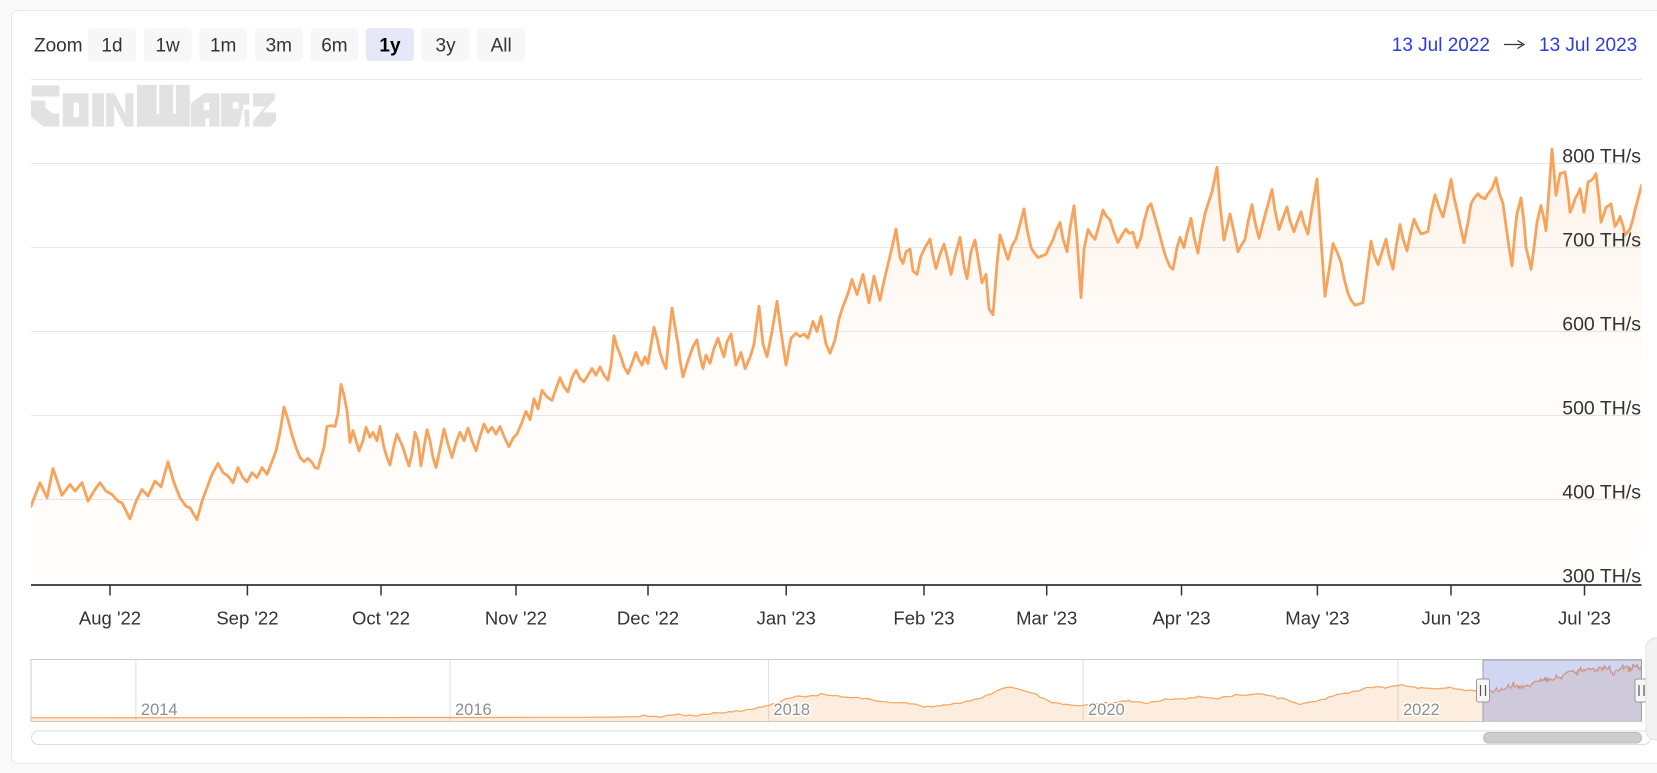  Describe the element at coordinates (516, 618) in the screenshot. I see `svg-text: Nov '22` at that location.